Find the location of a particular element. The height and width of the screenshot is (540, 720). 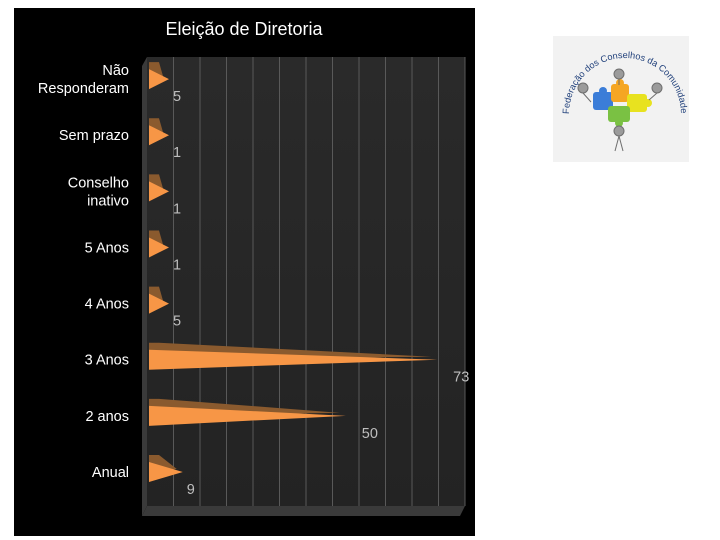

category-label: Conselho inativo is located at coordinates (98, 192).